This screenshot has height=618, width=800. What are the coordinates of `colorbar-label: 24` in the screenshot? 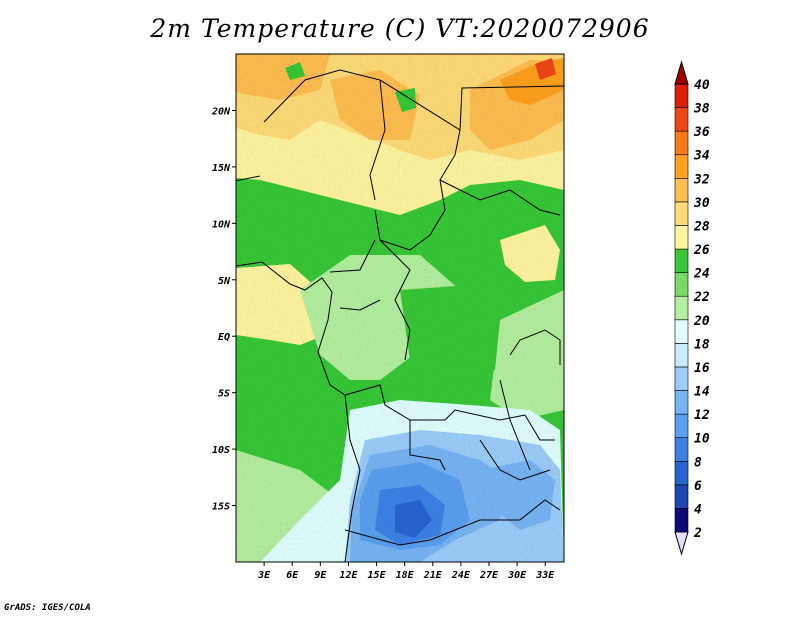 It's located at (701, 274).